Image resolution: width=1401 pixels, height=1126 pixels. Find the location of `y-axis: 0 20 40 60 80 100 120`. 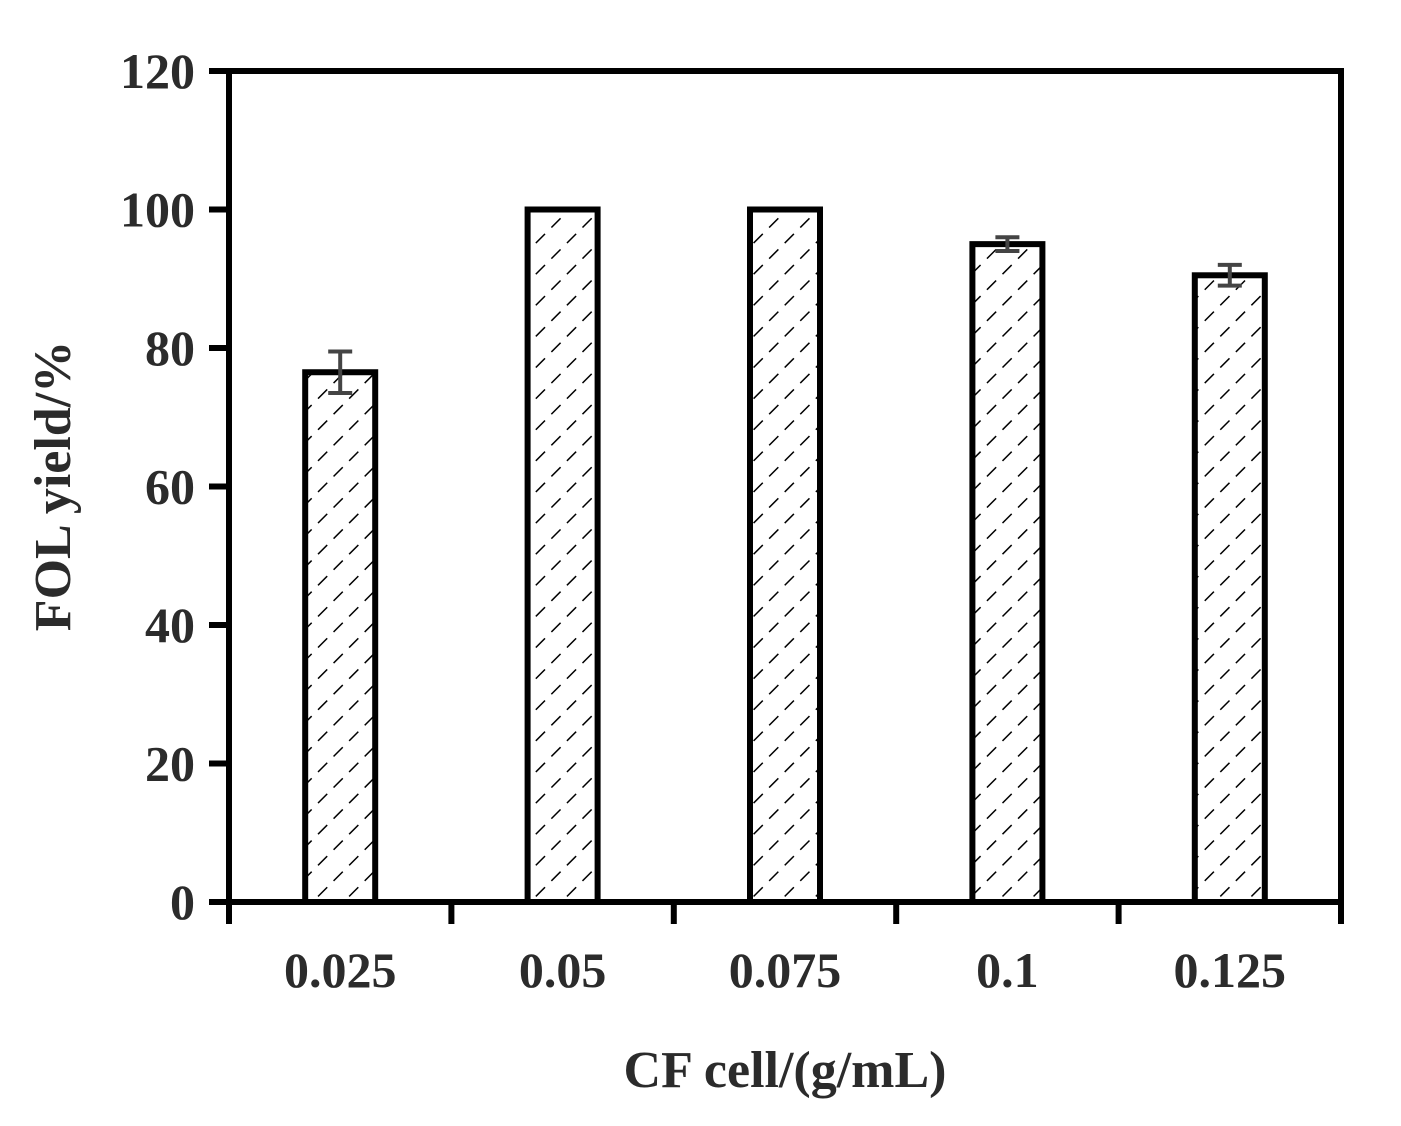

y-axis: 0 20 40 60 80 100 120 is located at coordinates (174, 486).